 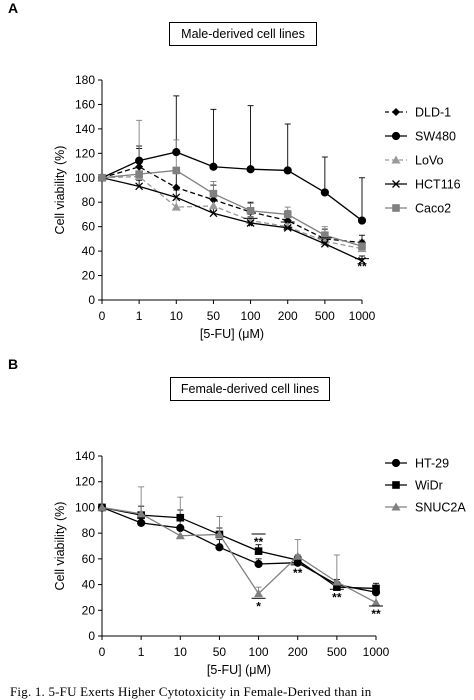 What do you see at coordinates (433, 209) in the screenshot?
I see `chart-0-legend-label: Caco2` at bounding box center [433, 209].